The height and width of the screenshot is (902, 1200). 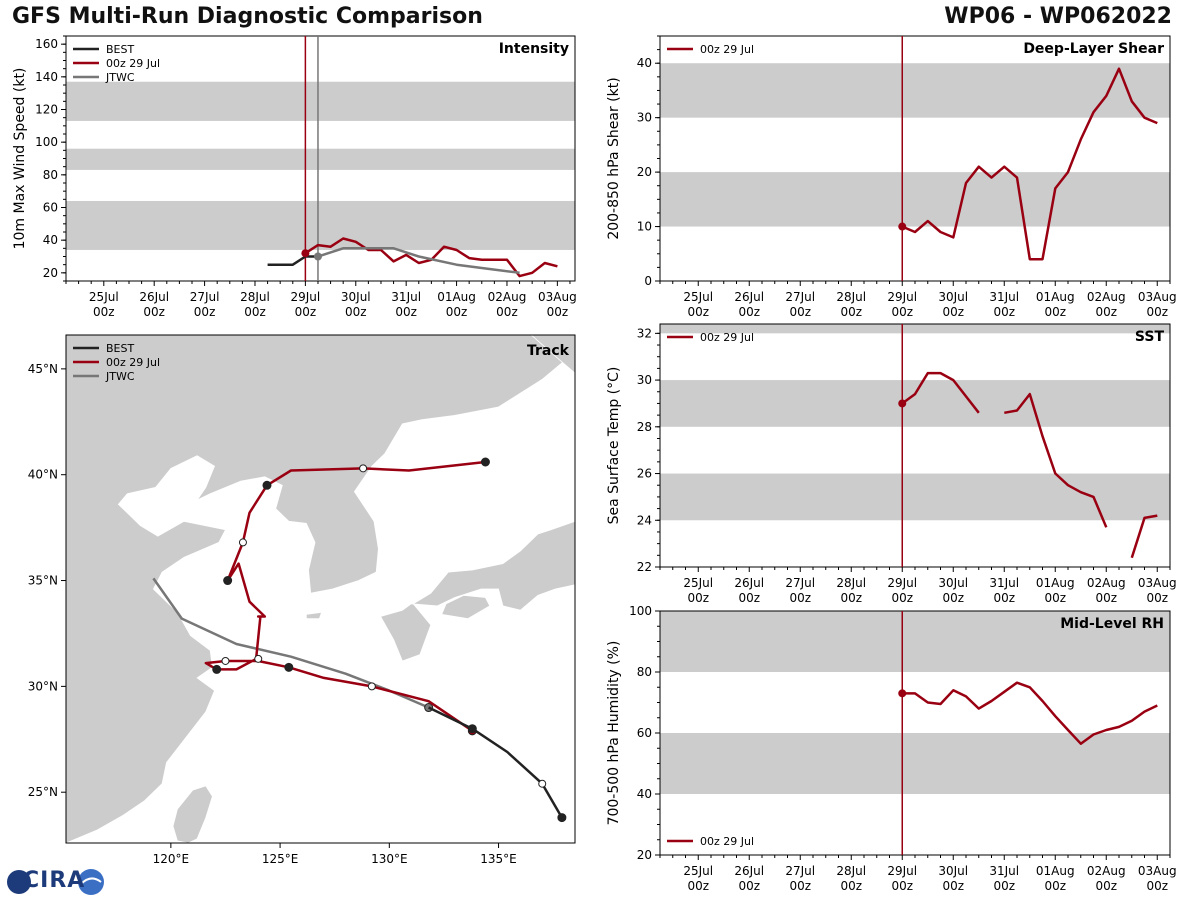 I want to click on rh-xtick-date: 30Jul, so click(x=953, y=871).